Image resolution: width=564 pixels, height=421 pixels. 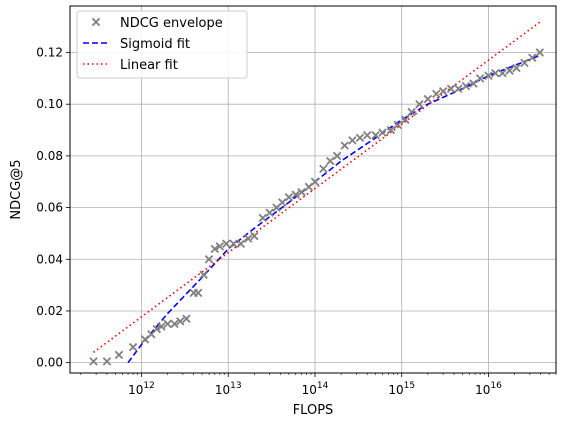 I want to click on legend: NDCG envelope Sigmoid fit Linear fit, so click(x=162, y=44).